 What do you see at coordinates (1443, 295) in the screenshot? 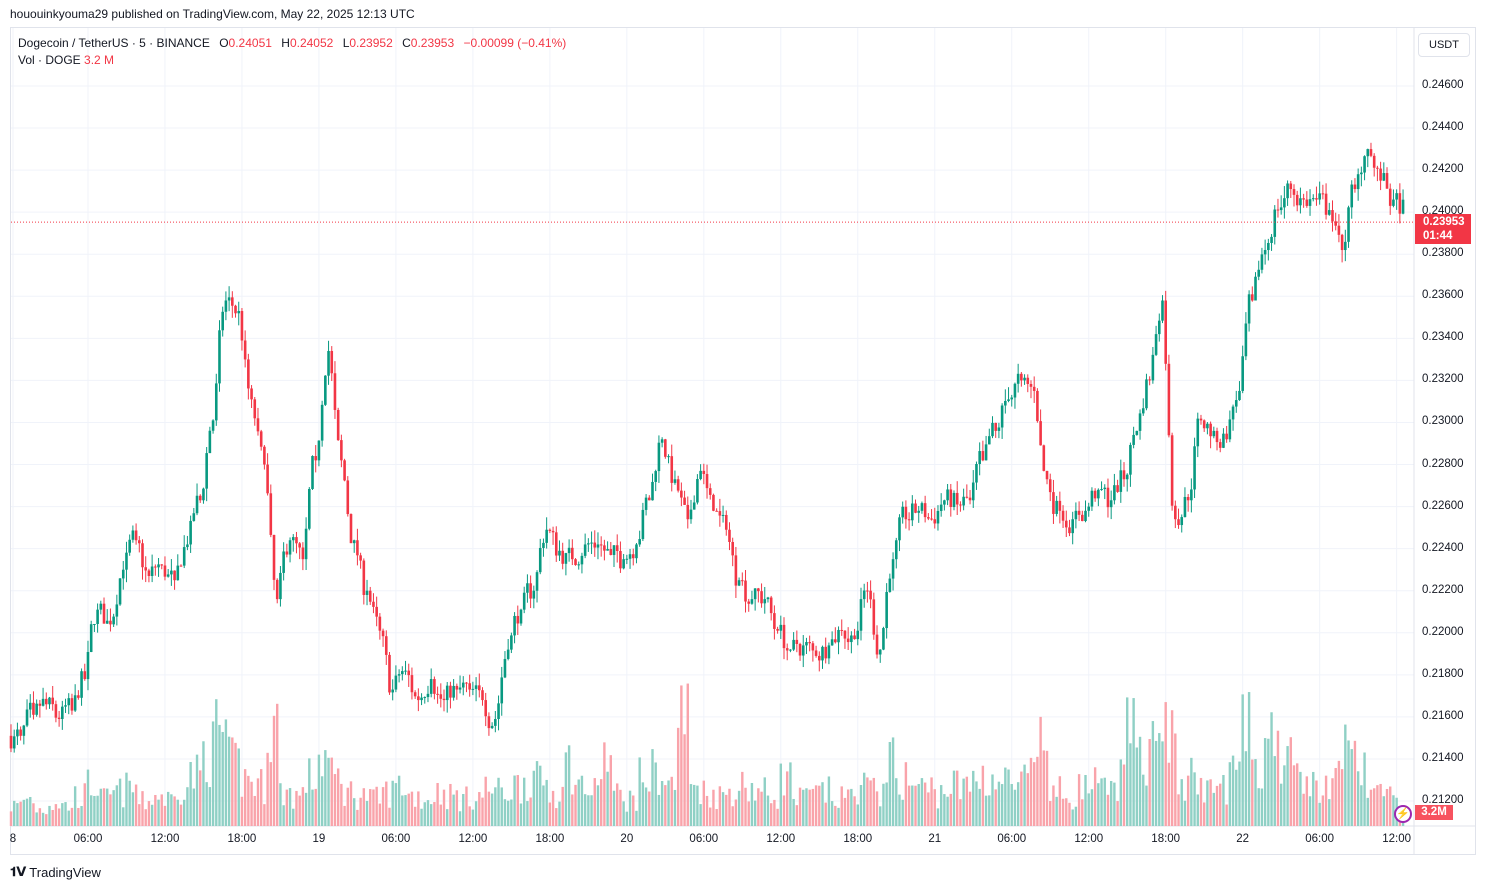
I see `price-tick-label: 0.23600` at bounding box center [1443, 295].